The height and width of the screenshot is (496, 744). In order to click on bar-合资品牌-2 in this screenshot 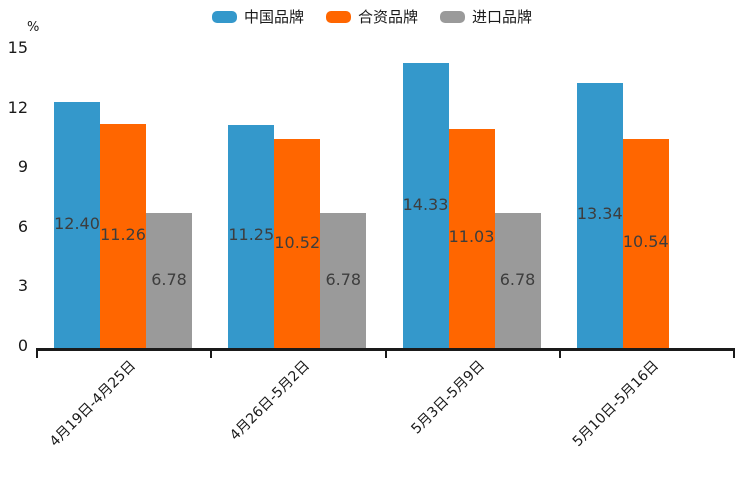, I will do `click(471, 238)`.